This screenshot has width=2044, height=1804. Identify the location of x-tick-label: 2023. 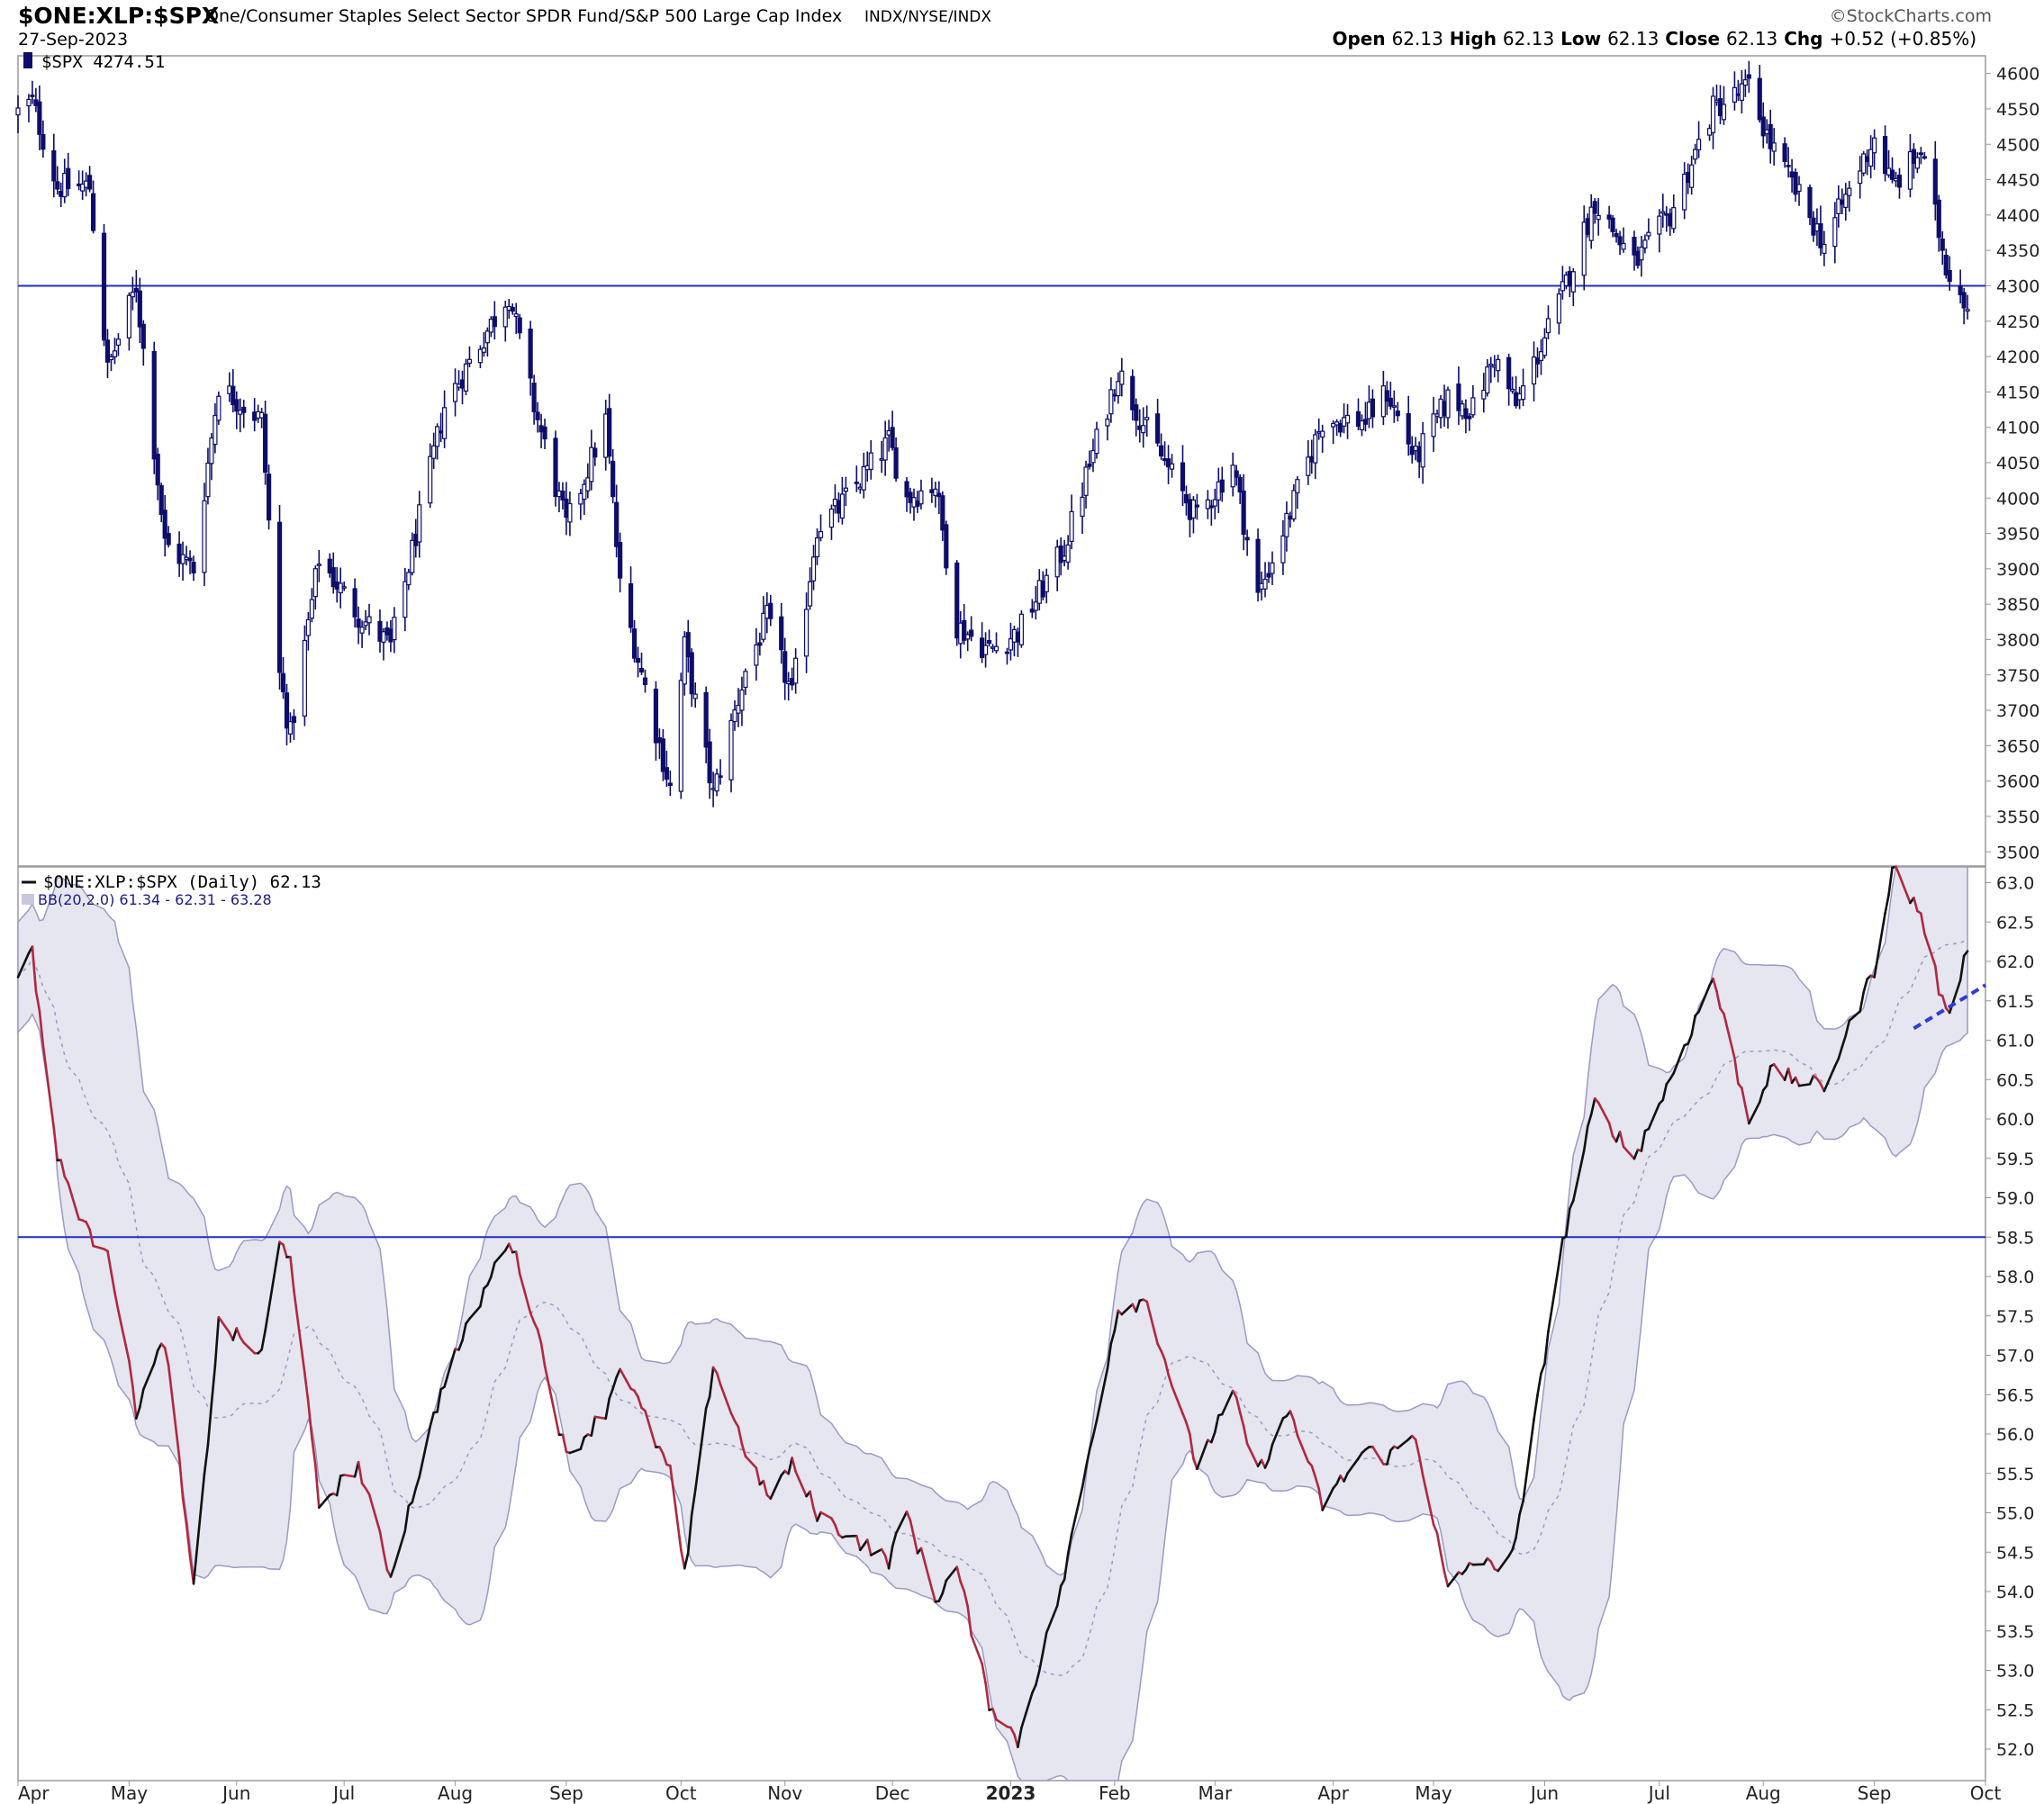
(1011, 1793).